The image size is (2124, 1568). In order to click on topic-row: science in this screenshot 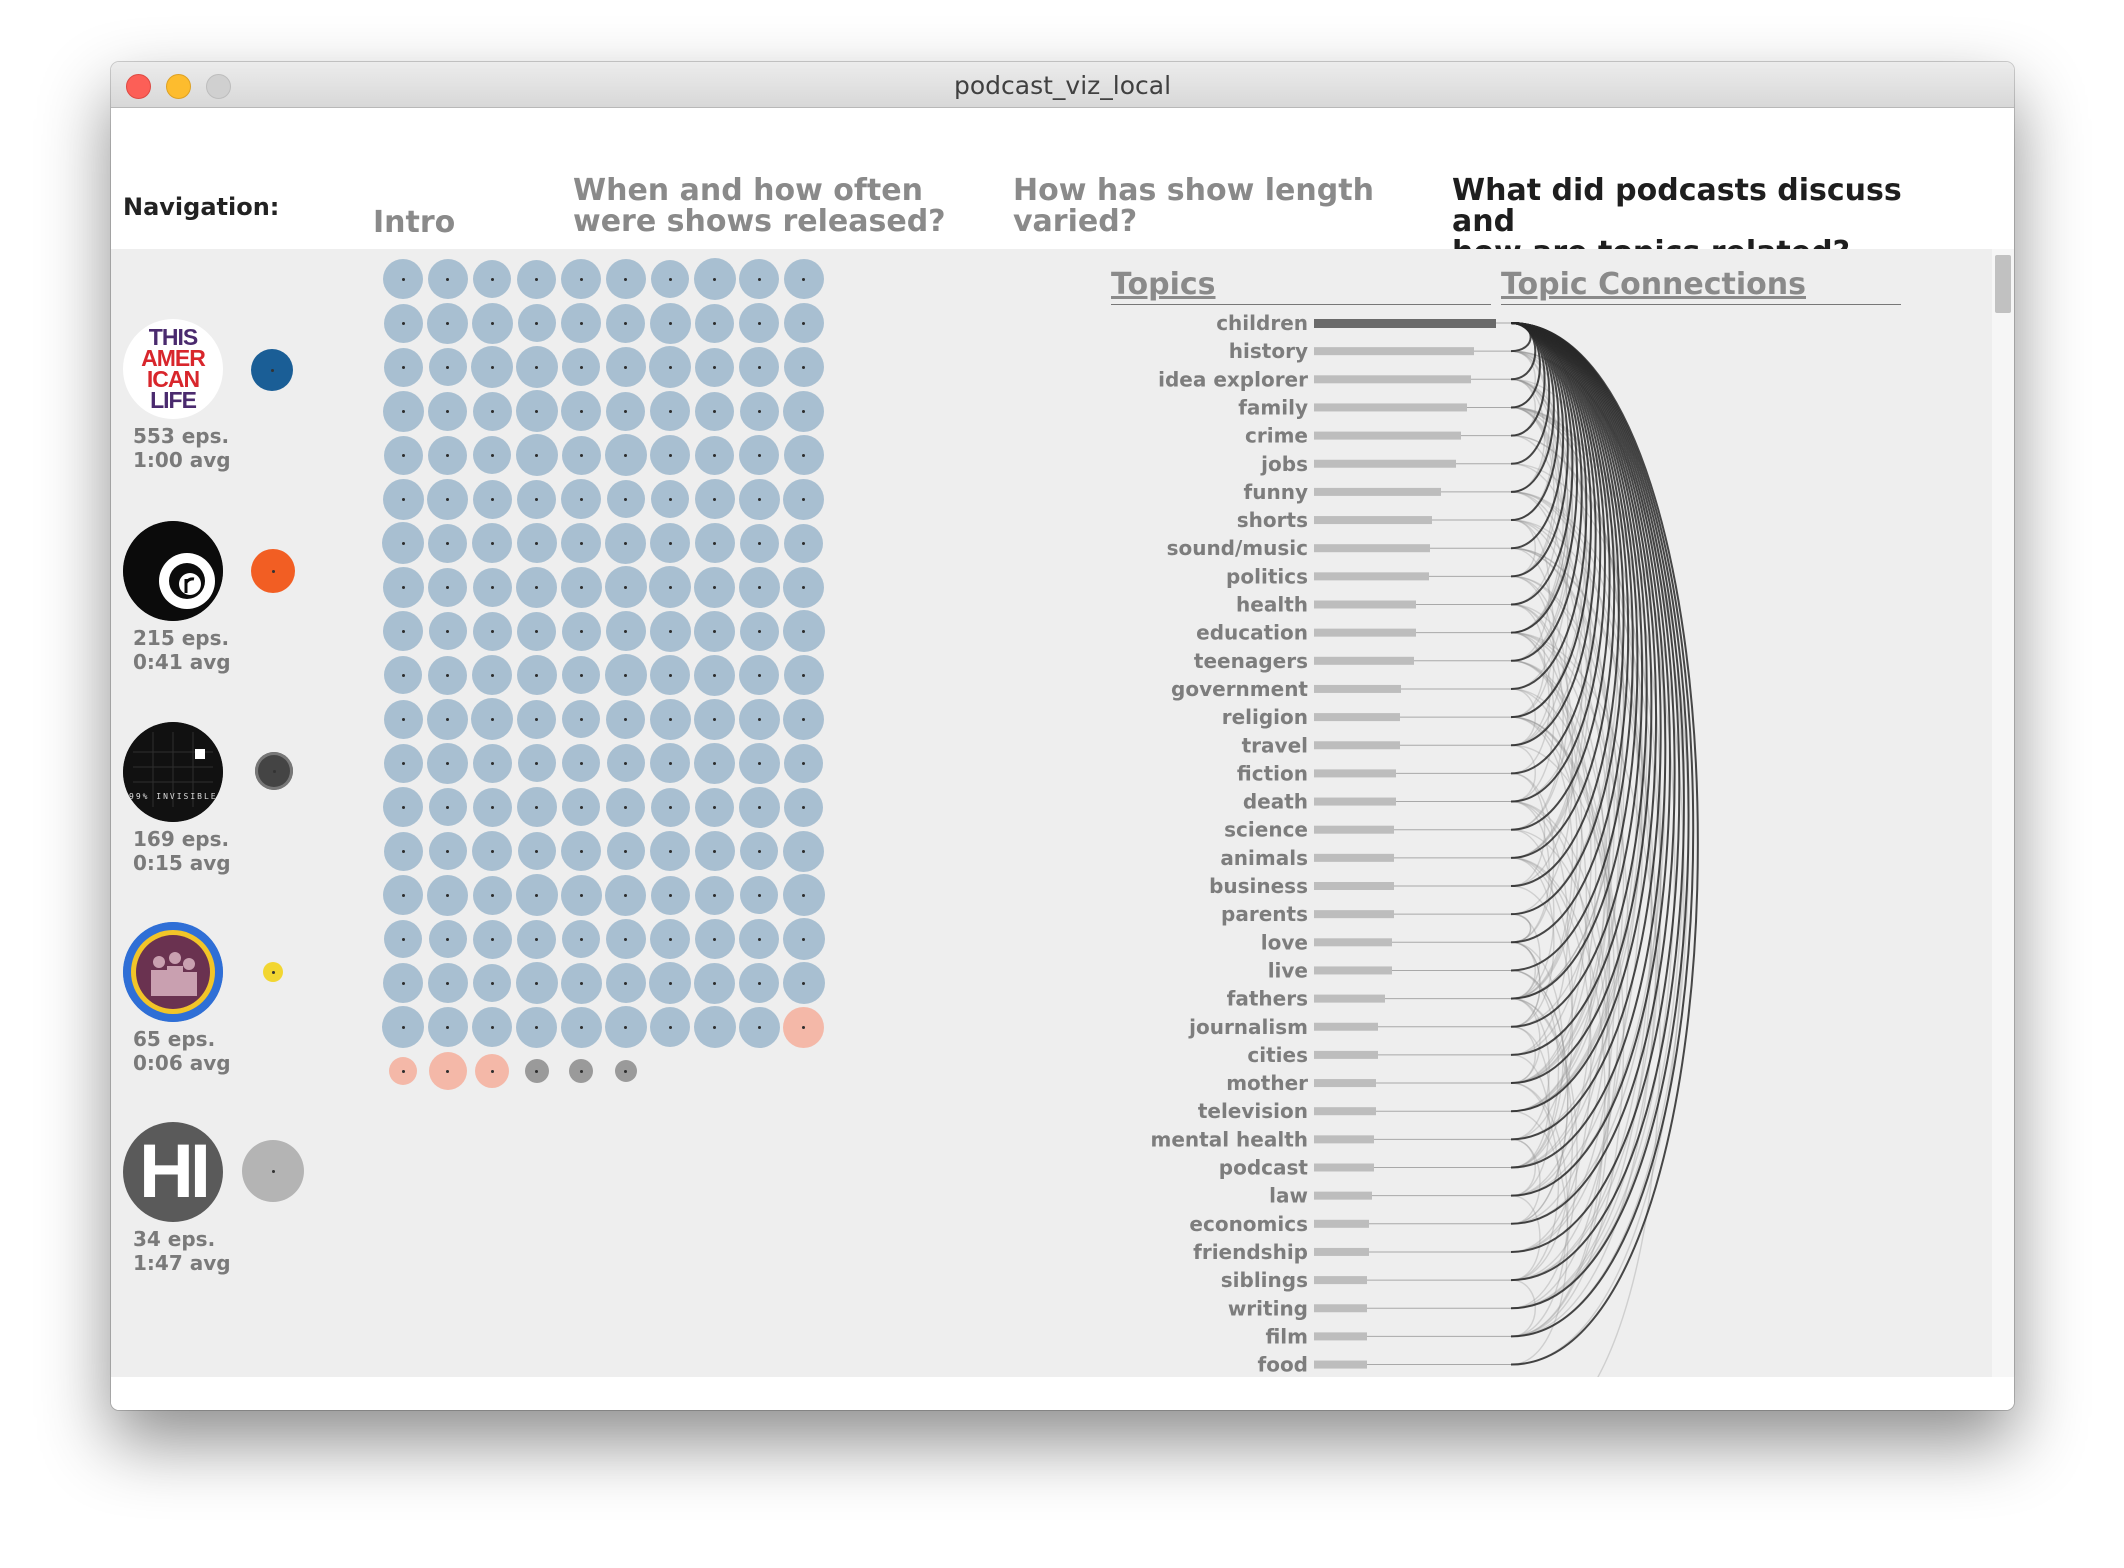, I will do `click(1367, 830)`.